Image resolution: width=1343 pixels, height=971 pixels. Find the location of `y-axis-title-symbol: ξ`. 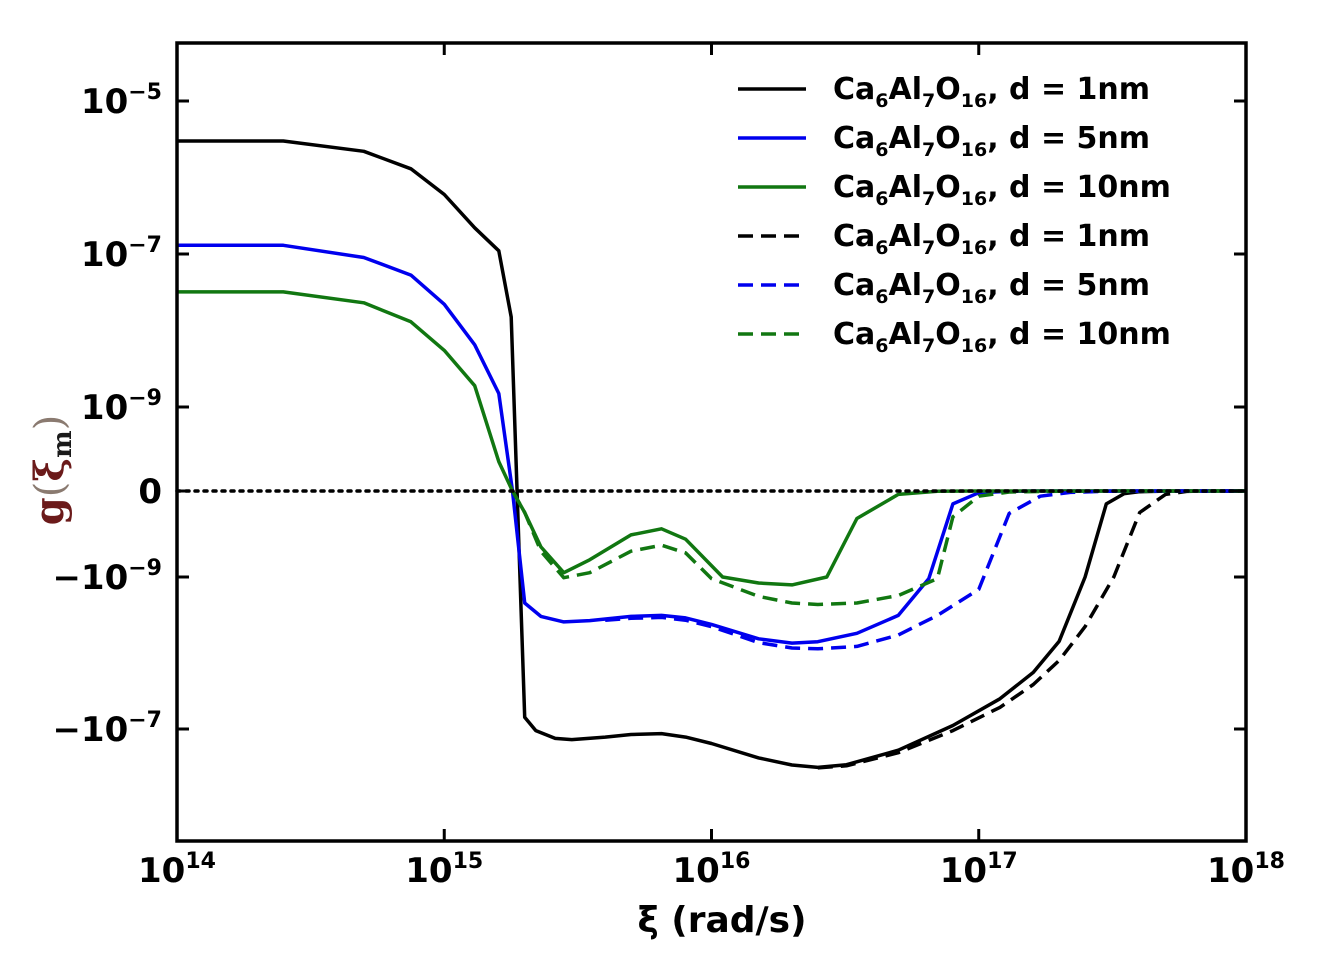

y-axis-title-symbol: ξ is located at coordinates (49, 470).